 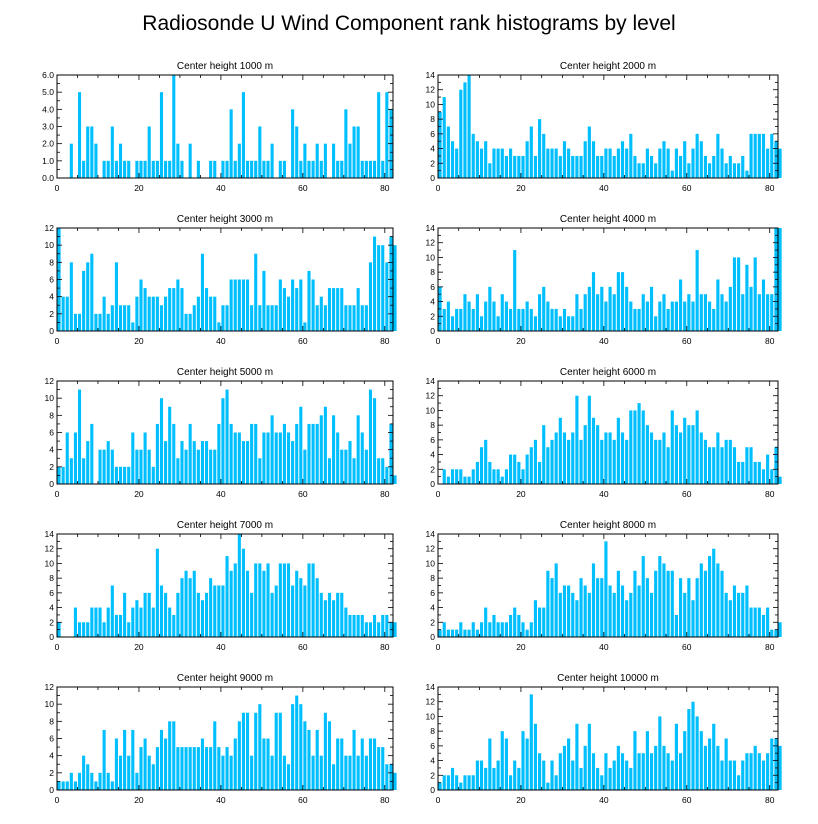 I want to click on x-tick-label: 40, so click(x=604, y=188).